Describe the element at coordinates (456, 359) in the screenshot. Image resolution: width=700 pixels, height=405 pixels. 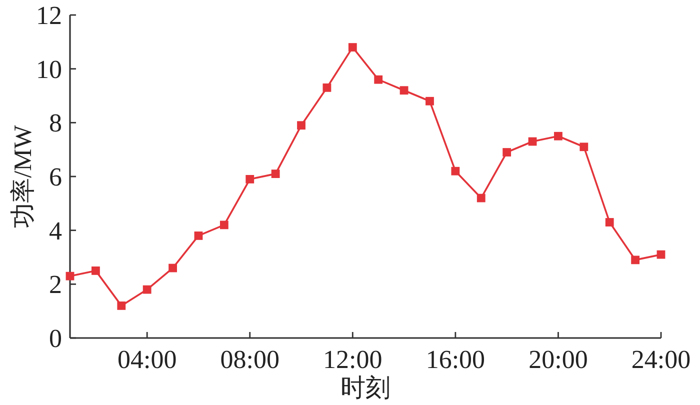
I see `x-tick-label: 16:00` at that location.